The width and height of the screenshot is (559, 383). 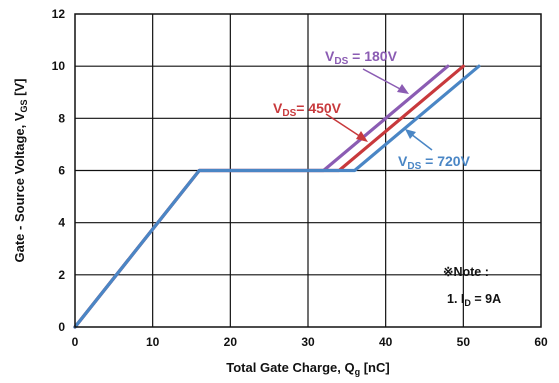 I want to click on x-tick-label: 40, so click(x=386, y=342).